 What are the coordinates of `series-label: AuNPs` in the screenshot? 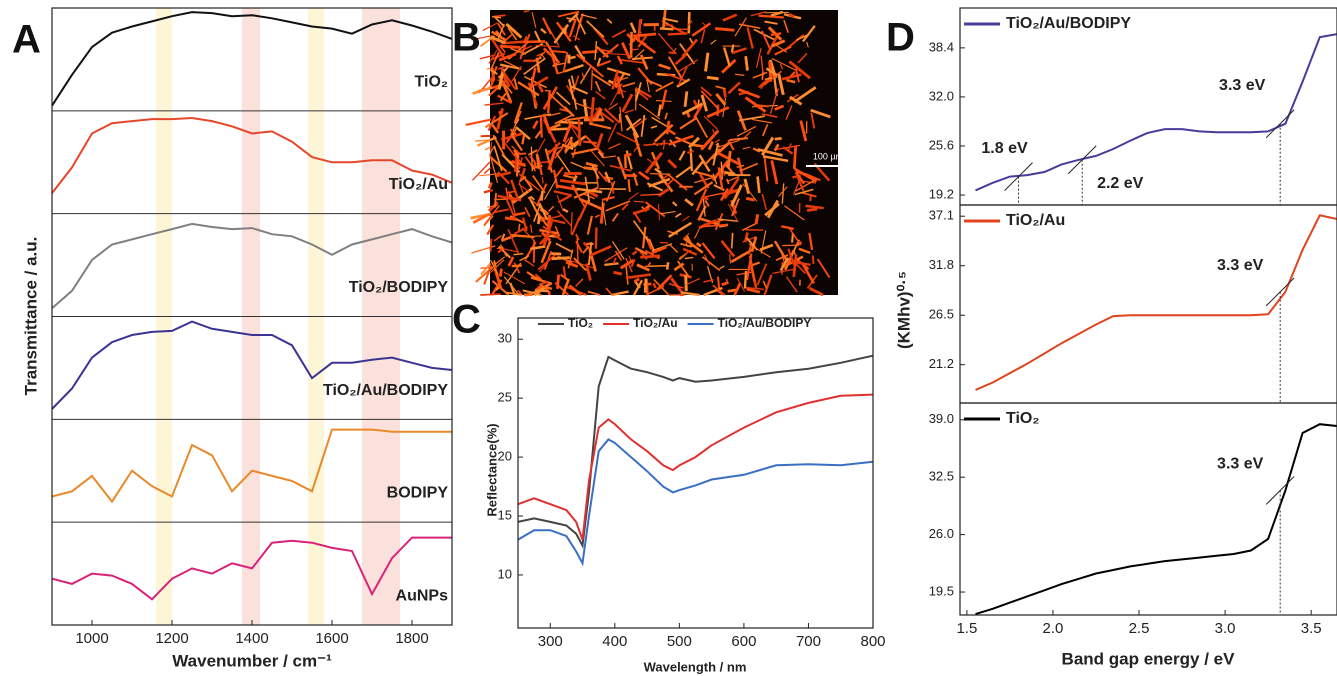 It's located at (422, 595).